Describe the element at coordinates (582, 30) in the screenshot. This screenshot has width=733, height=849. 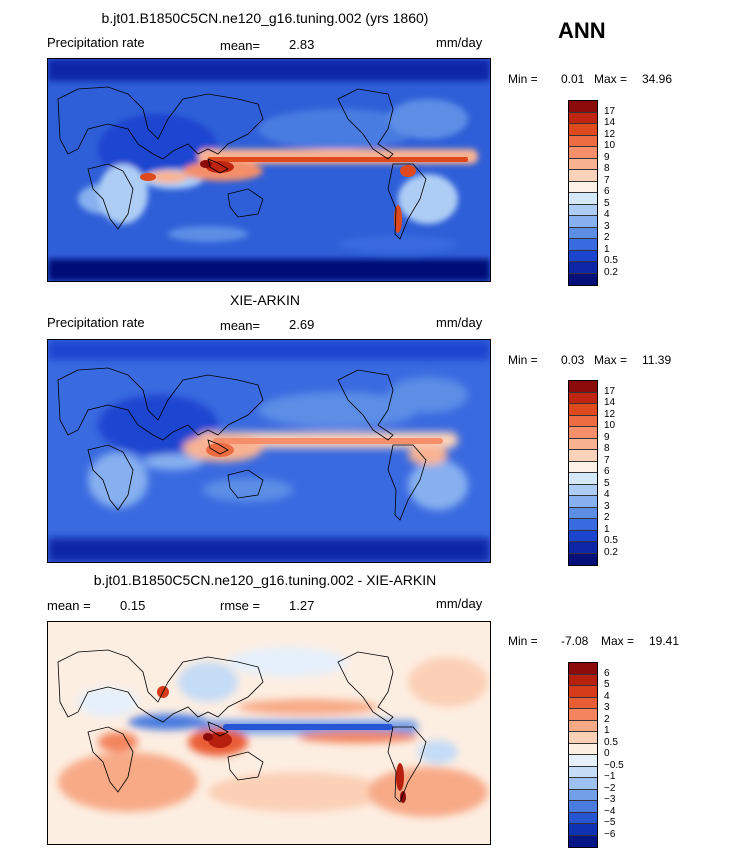
I see `season-label: ANN` at that location.